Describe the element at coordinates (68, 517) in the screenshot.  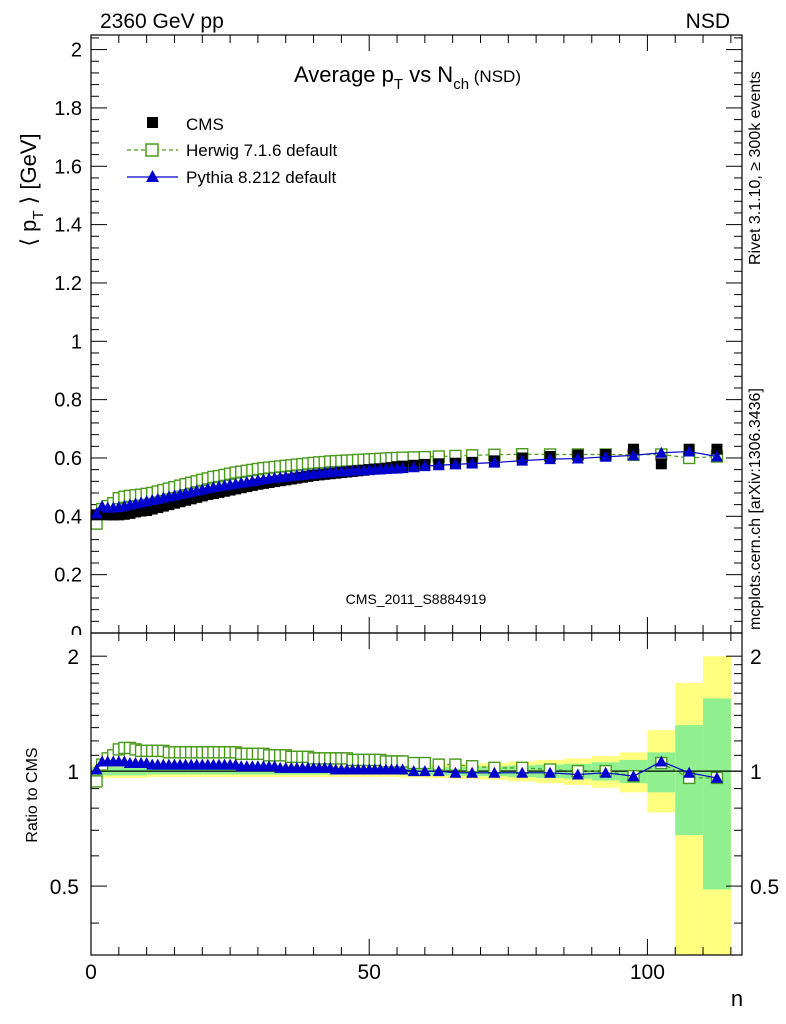
I see `main-y-tick-label: 0.4` at that location.